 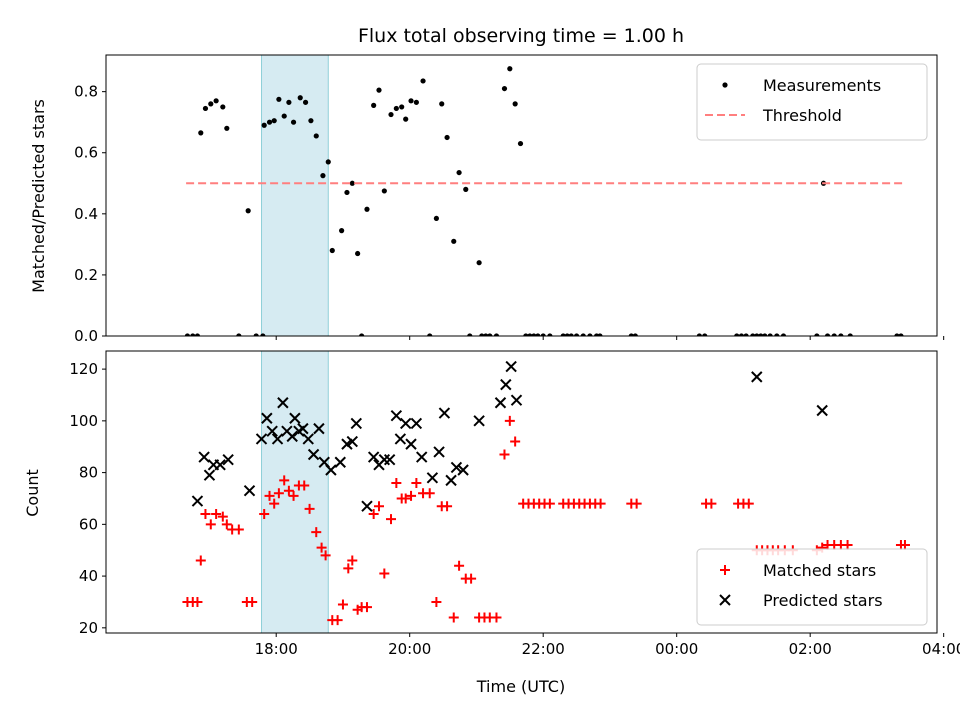 I want to click on bottom-y-tick-label-4: 100, so click(x=83, y=421).